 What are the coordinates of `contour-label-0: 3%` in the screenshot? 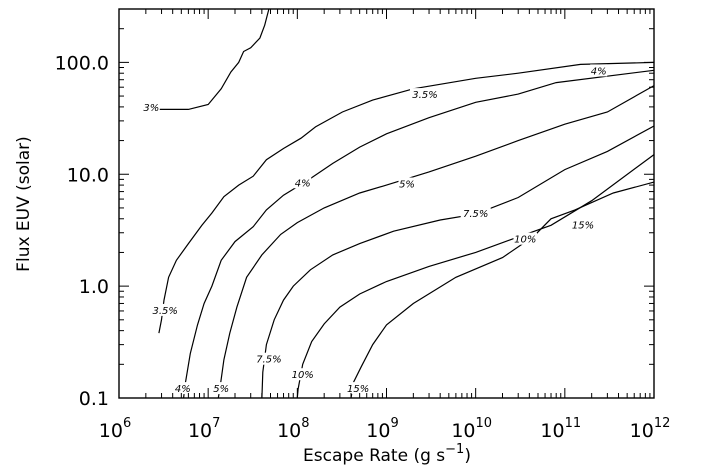 It's located at (151, 108).